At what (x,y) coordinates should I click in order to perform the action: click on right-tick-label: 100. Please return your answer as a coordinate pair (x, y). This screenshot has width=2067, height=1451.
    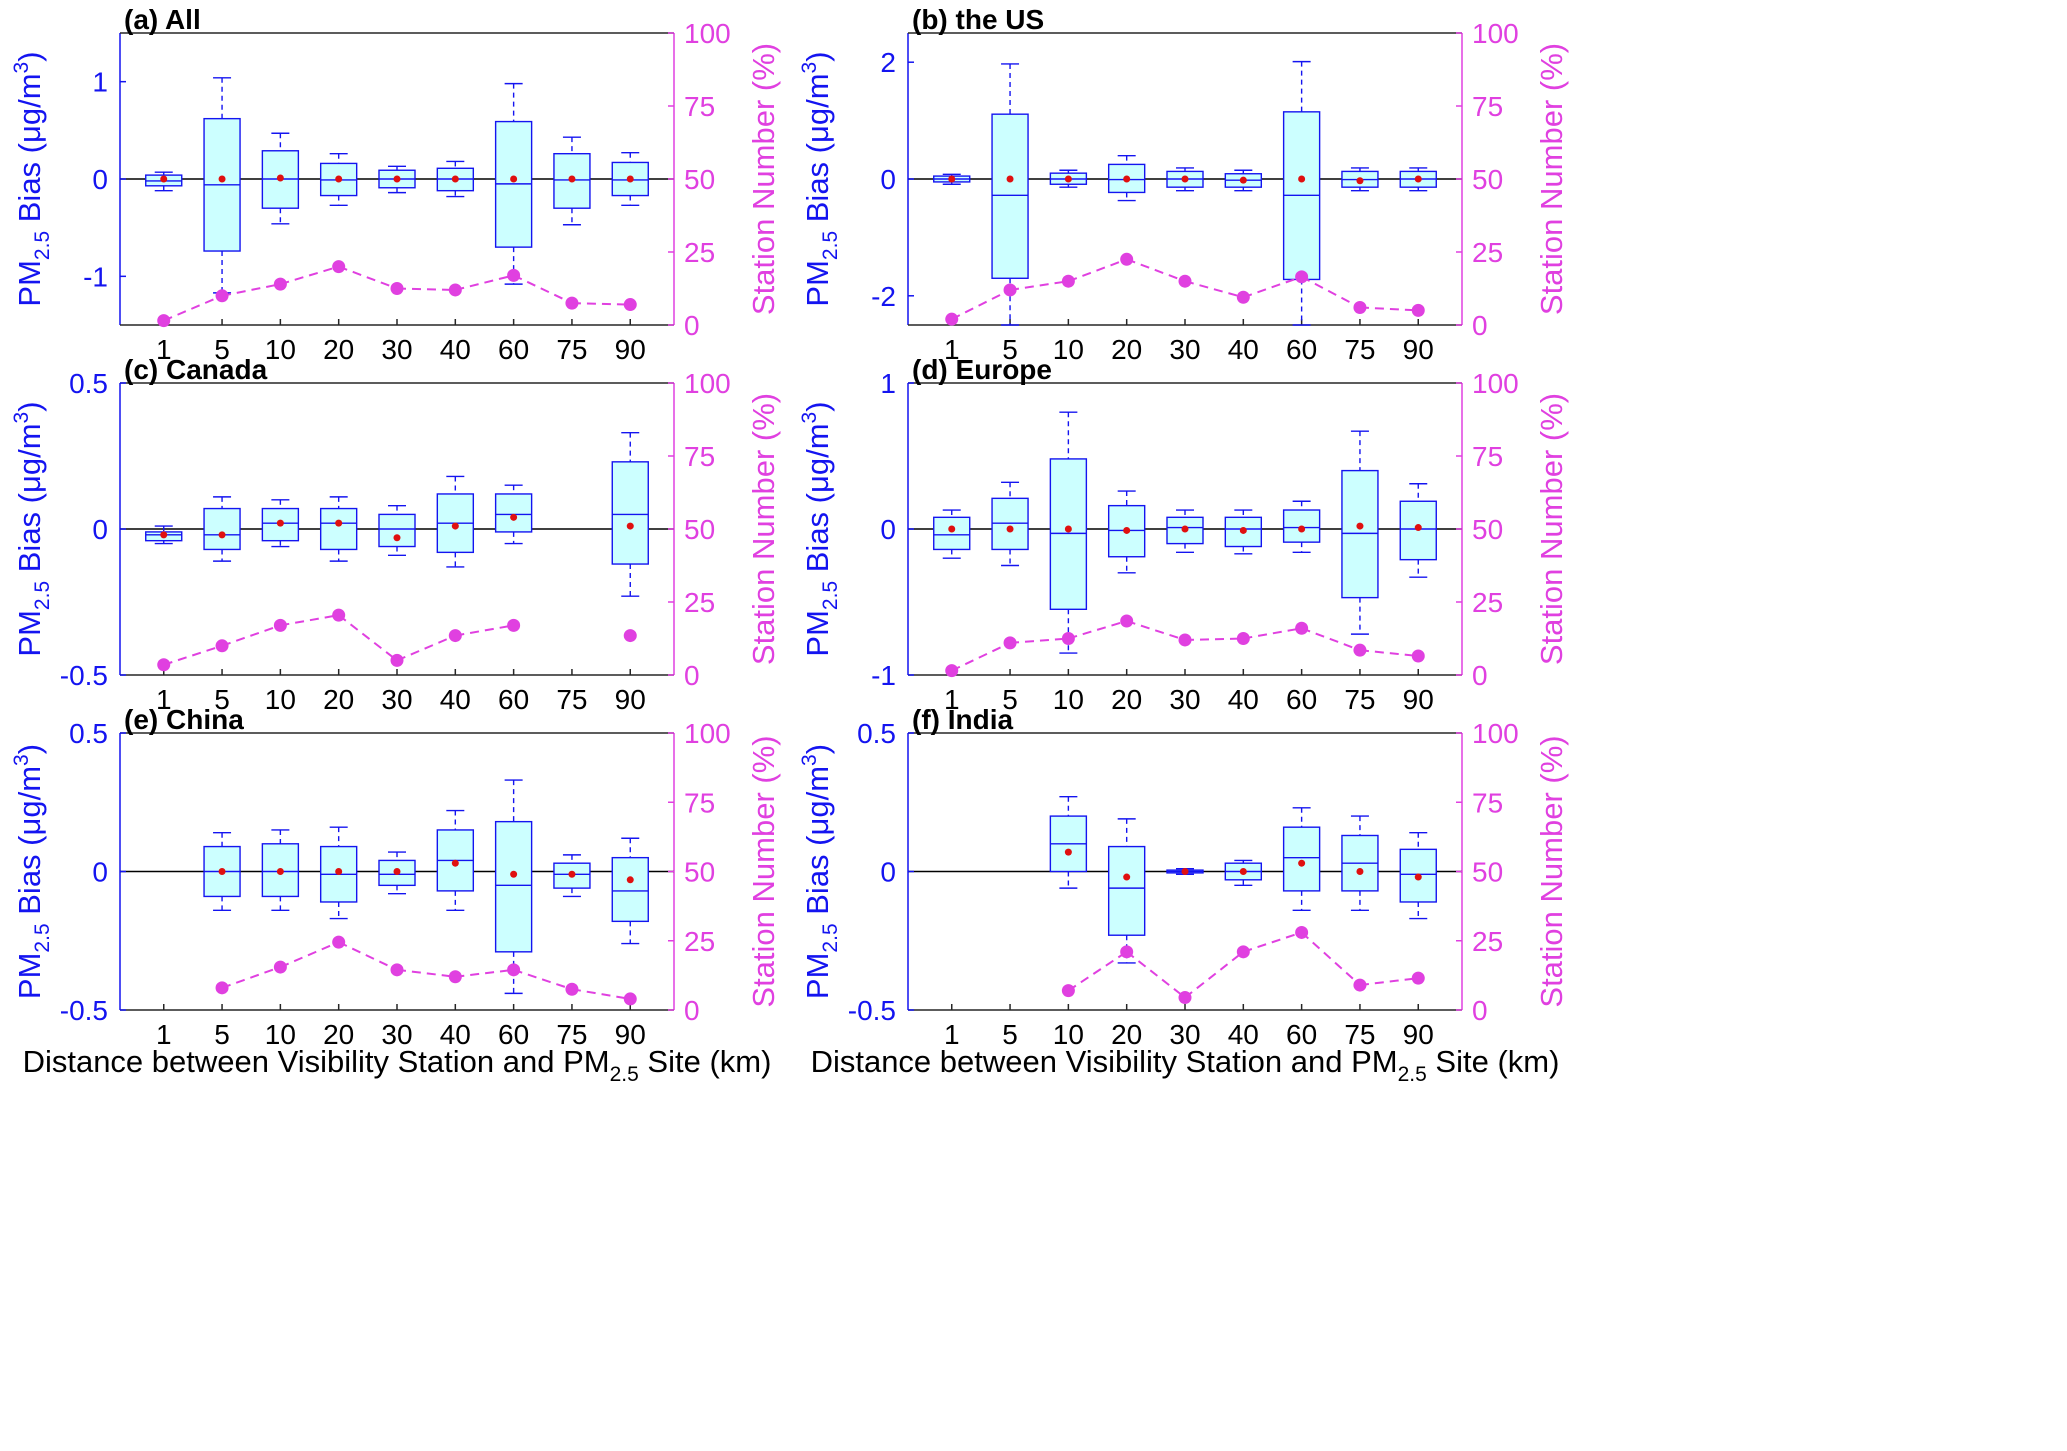
    Looking at the image, I should click on (1495, 33).